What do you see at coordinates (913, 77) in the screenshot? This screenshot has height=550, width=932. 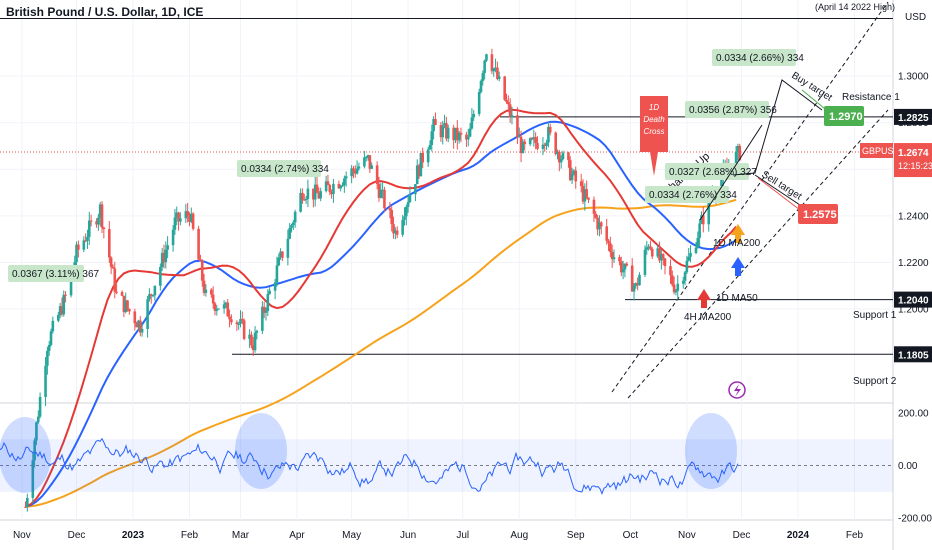 I see `y-tick-label: 1.3000` at bounding box center [913, 77].